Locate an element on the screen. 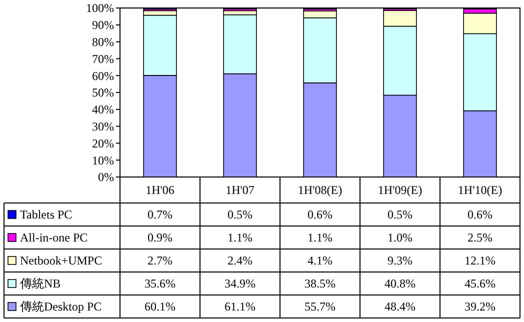 This screenshot has width=524, height=322. data-label: 2.7% is located at coordinates (160, 261).